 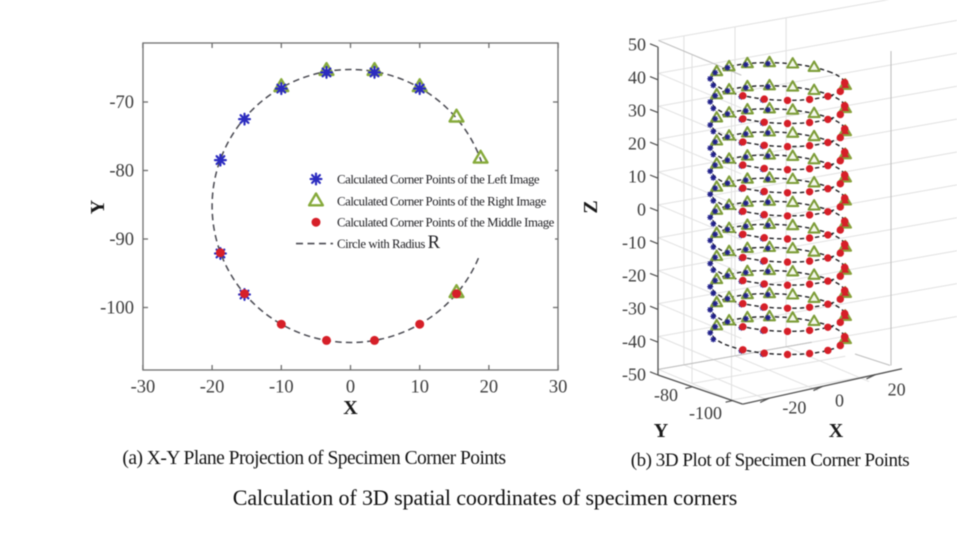 I want to click on svg-text: -50, so click(x=634, y=374).